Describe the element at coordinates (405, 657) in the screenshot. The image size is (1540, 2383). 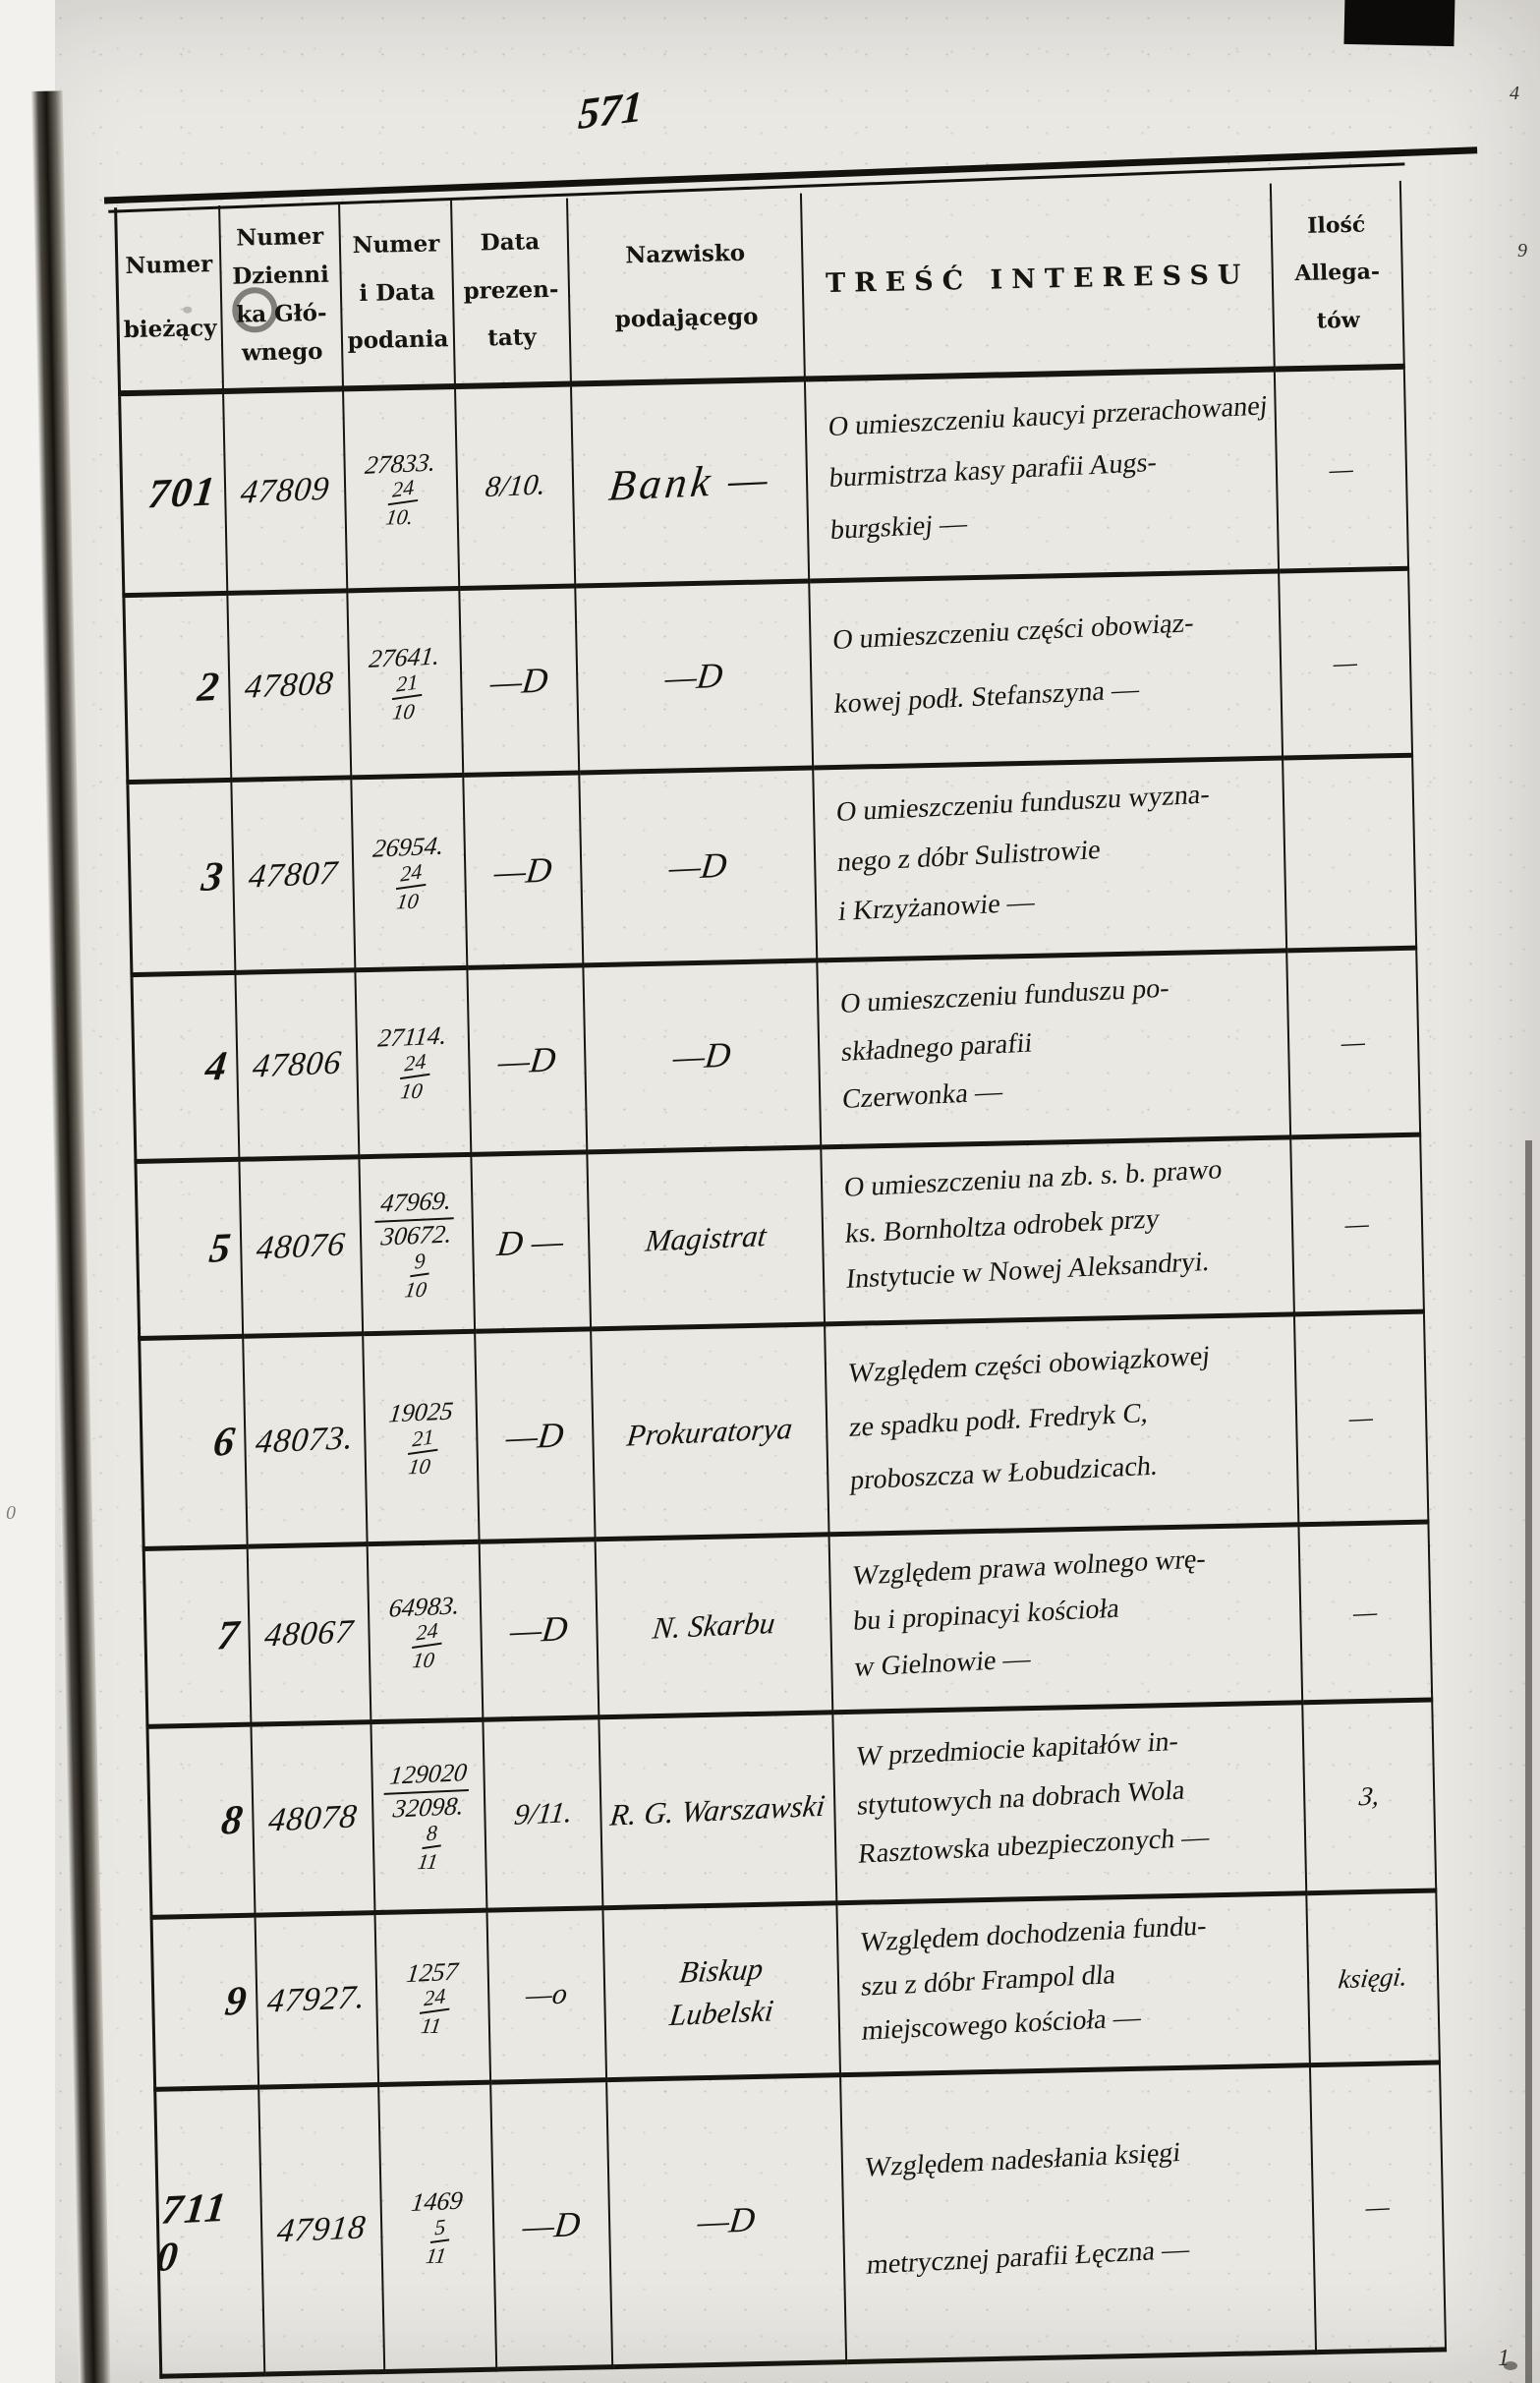
I see `value-podanie-line: 27641.` at that location.